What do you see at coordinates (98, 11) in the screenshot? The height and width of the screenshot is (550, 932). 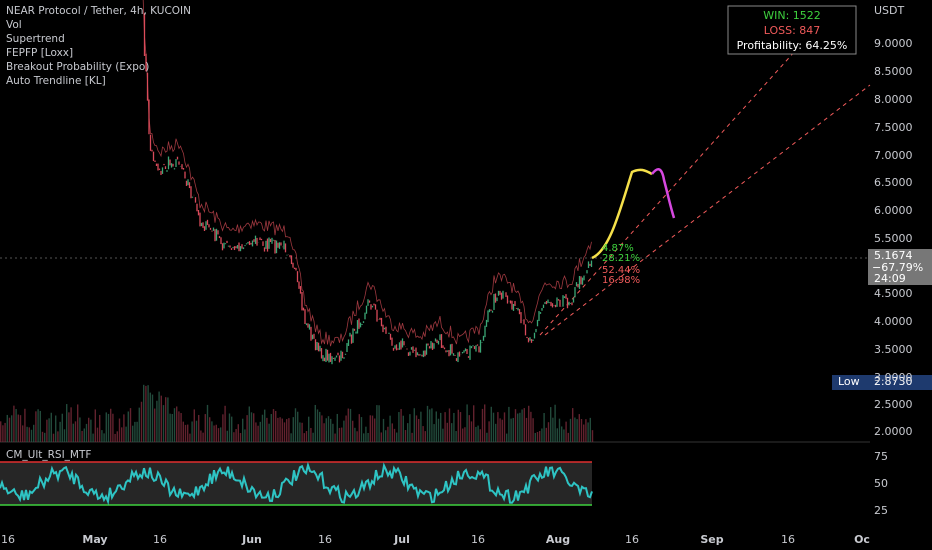 I see `symbol-title: NEAR Protocol / Tether, 4h, KUCOIN` at bounding box center [98, 11].